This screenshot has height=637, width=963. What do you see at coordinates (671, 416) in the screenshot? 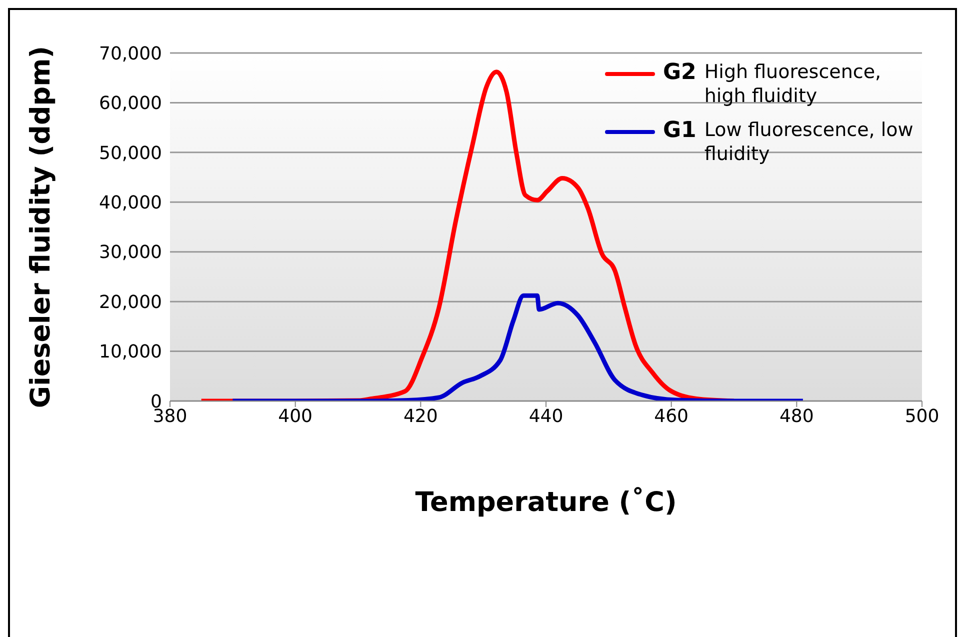
I see `x-tick-label: 460` at bounding box center [671, 416].